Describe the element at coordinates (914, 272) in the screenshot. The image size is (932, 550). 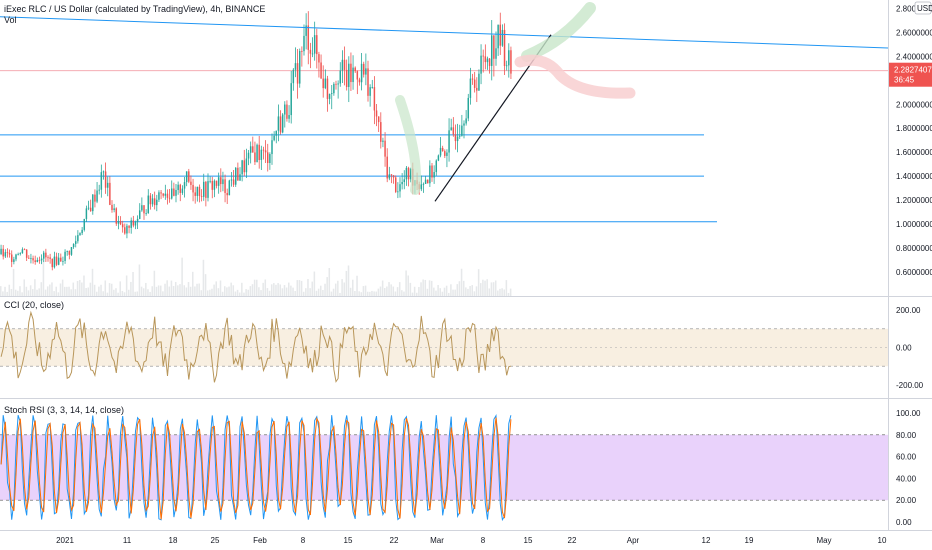
I see `price-tick-label: 0.60000000` at that location.